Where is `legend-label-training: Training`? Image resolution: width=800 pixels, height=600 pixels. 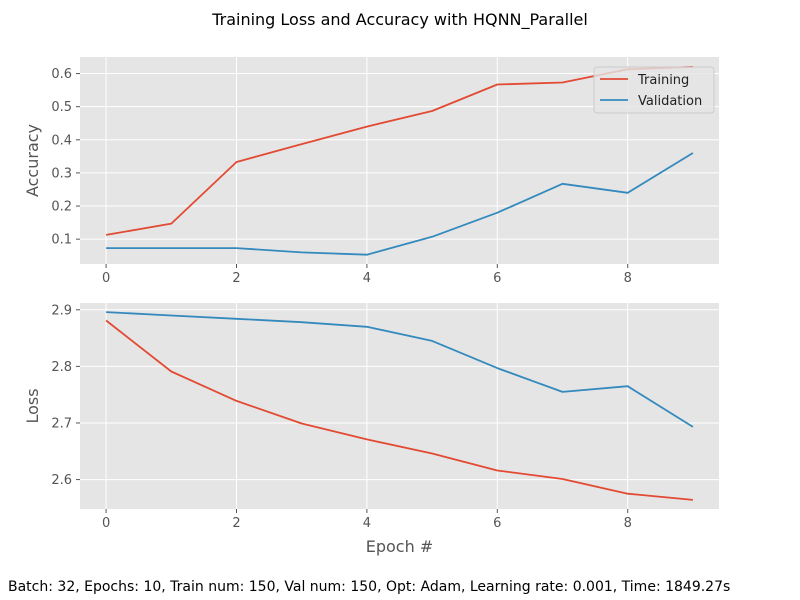 legend-label-training: Training is located at coordinates (663, 80).